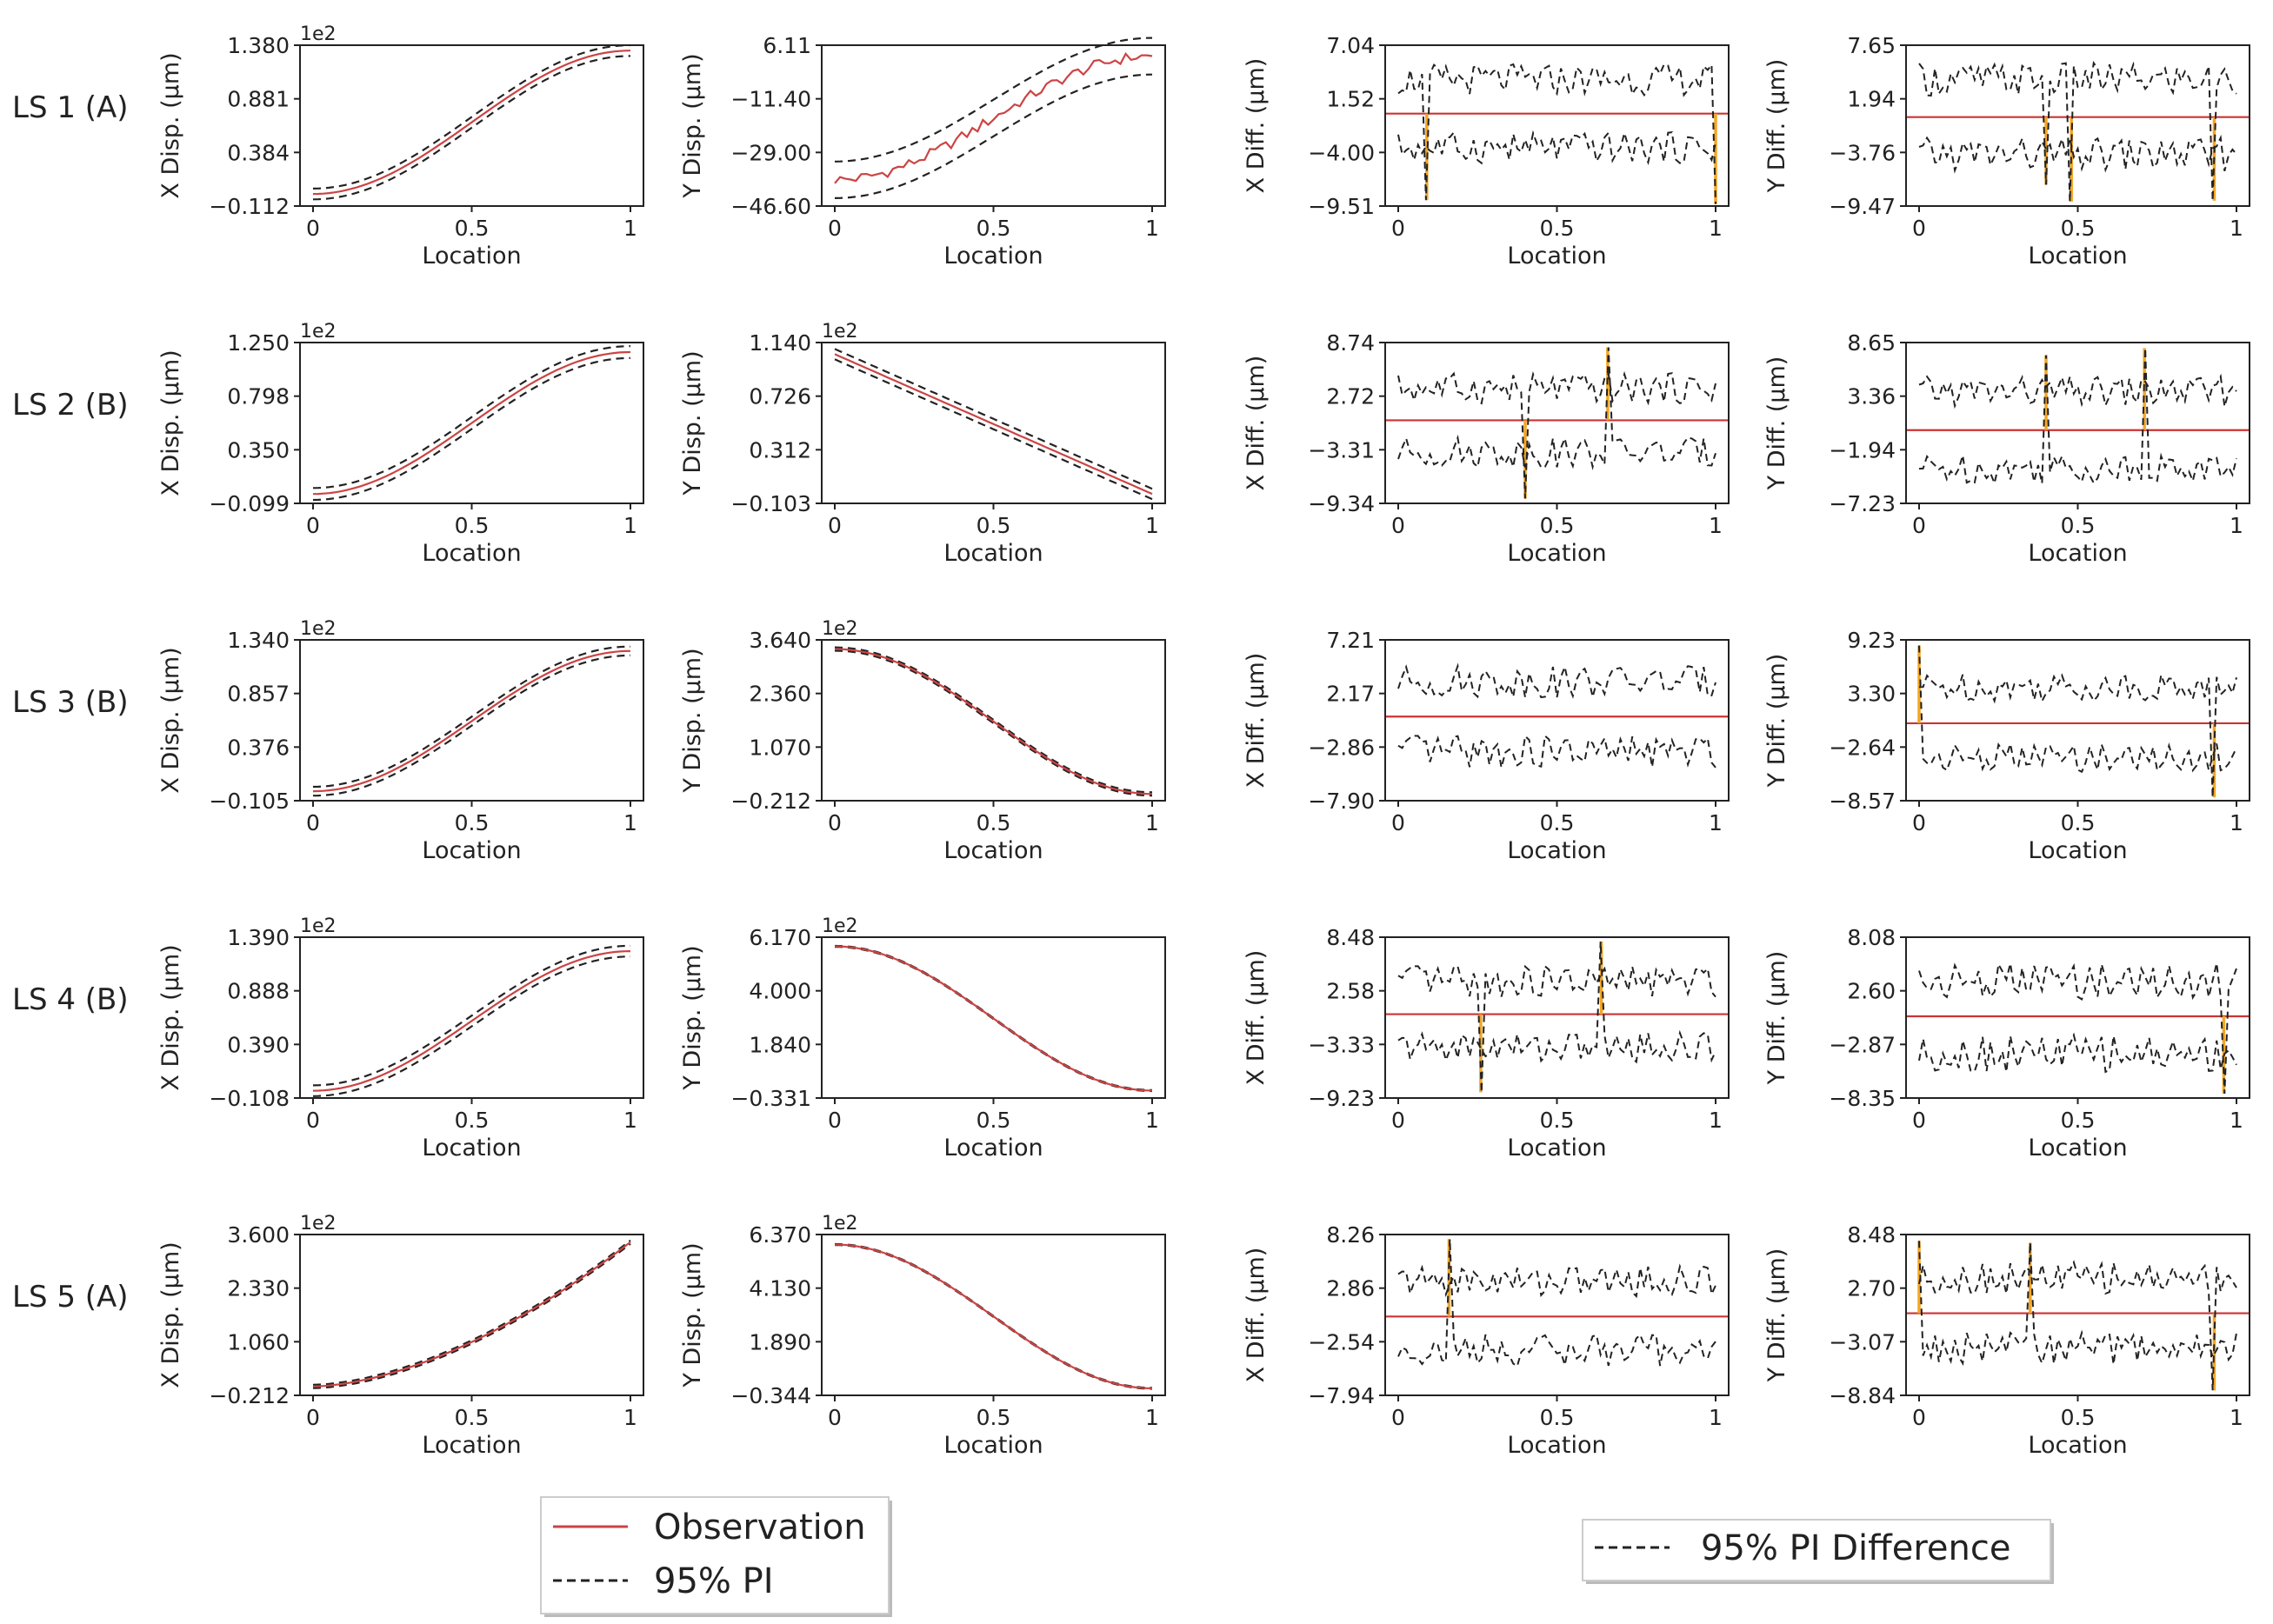 The height and width of the screenshot is (1624, 2273). Describe the element at coordinates (250, 504) in the screenshot. I see `y-tick-label: −0.099` at that location.